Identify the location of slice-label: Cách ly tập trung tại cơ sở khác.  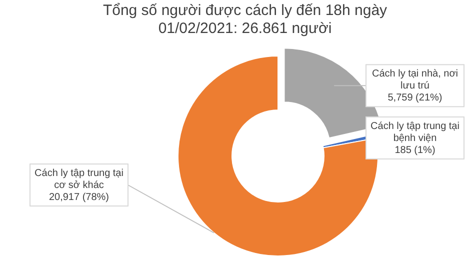
(79, 179).